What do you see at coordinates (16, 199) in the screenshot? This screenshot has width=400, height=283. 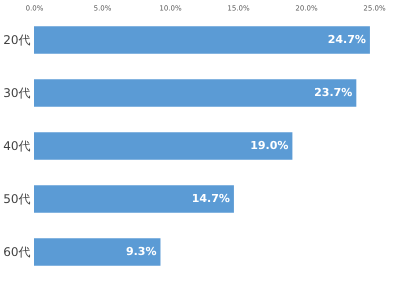 I see `y-tick-label: 50代` at bounding box center [16, 199].